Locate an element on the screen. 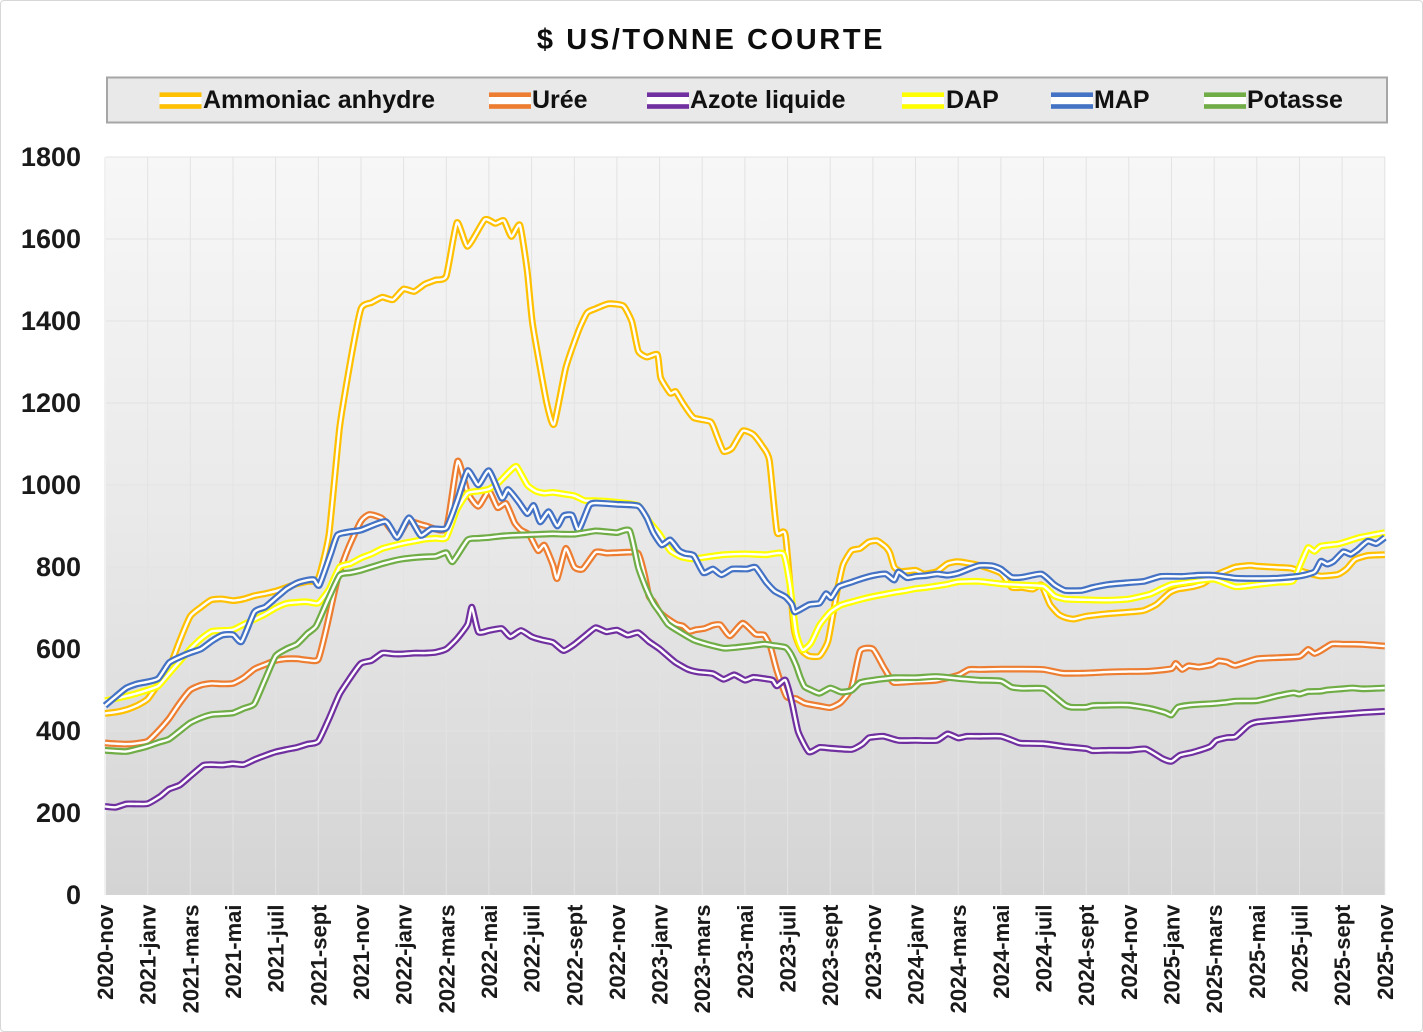 The width and height of the screenshot is (1423, 1032). svg-text: 2020-nov is located at coordinates (105, 952).